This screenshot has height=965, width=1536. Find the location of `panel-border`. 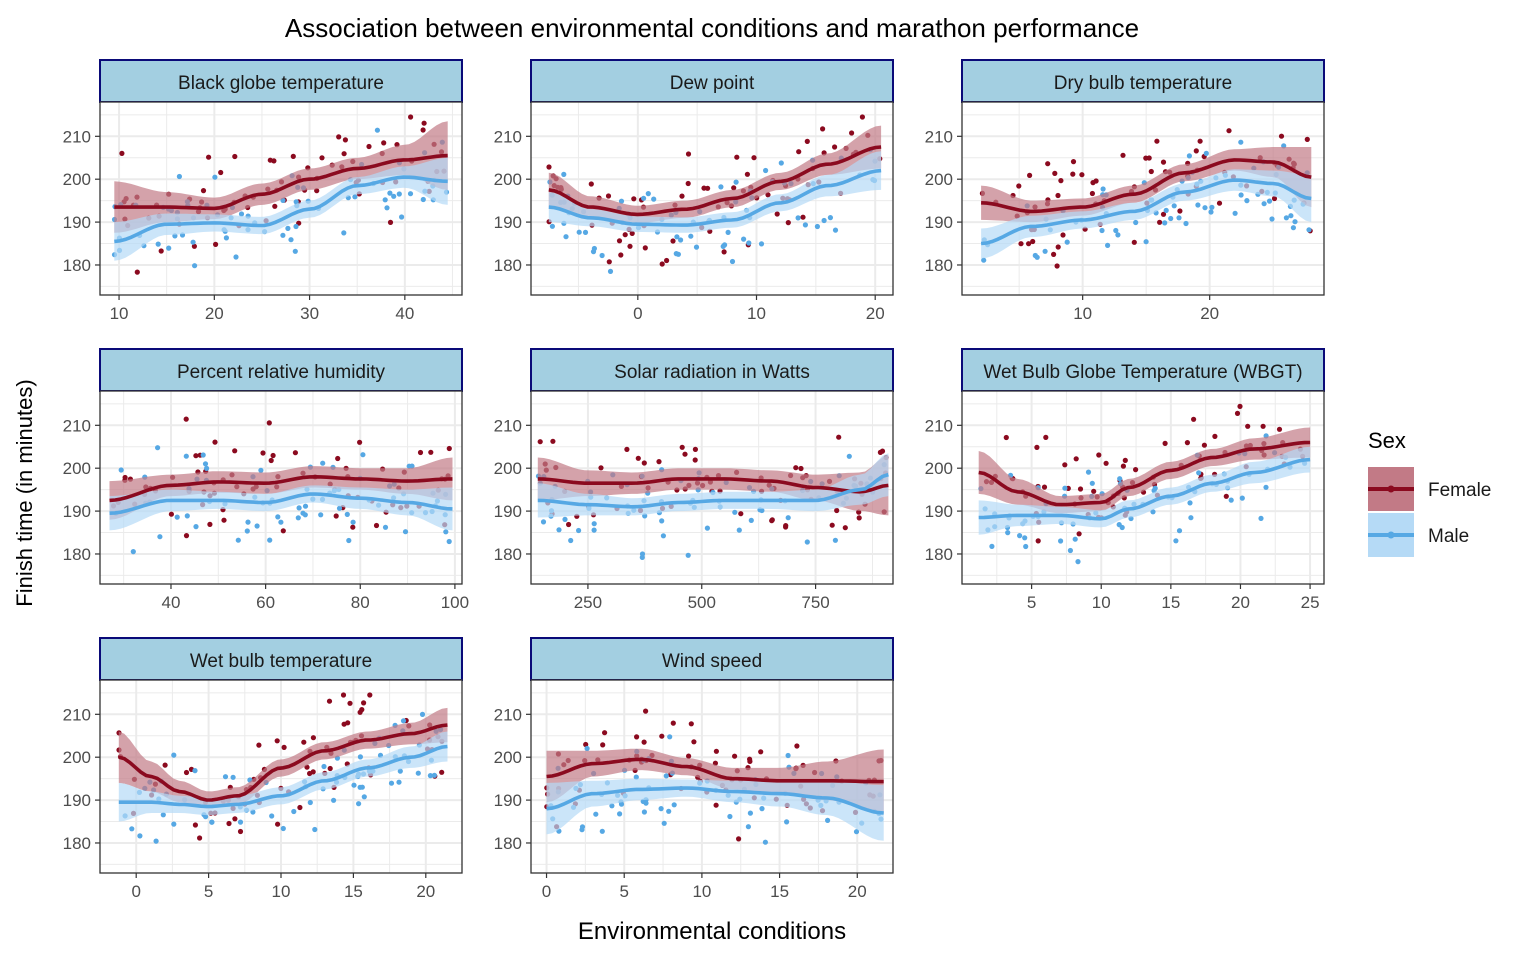

panel-border is located at coordinates (712, 198).